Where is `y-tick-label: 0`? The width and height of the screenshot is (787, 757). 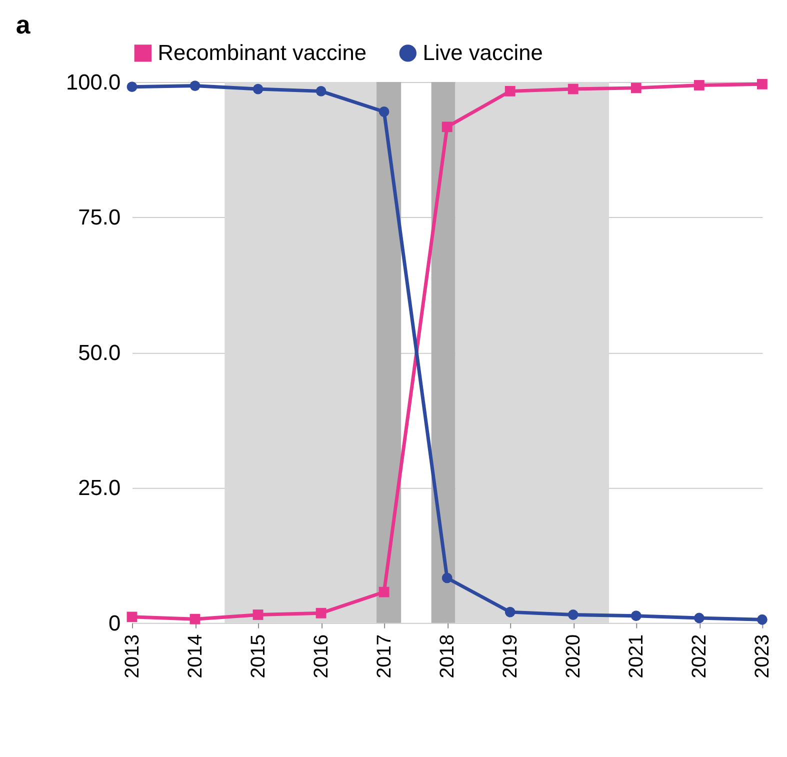 y-tick-label: 0 is located at coordinates (114, 623).